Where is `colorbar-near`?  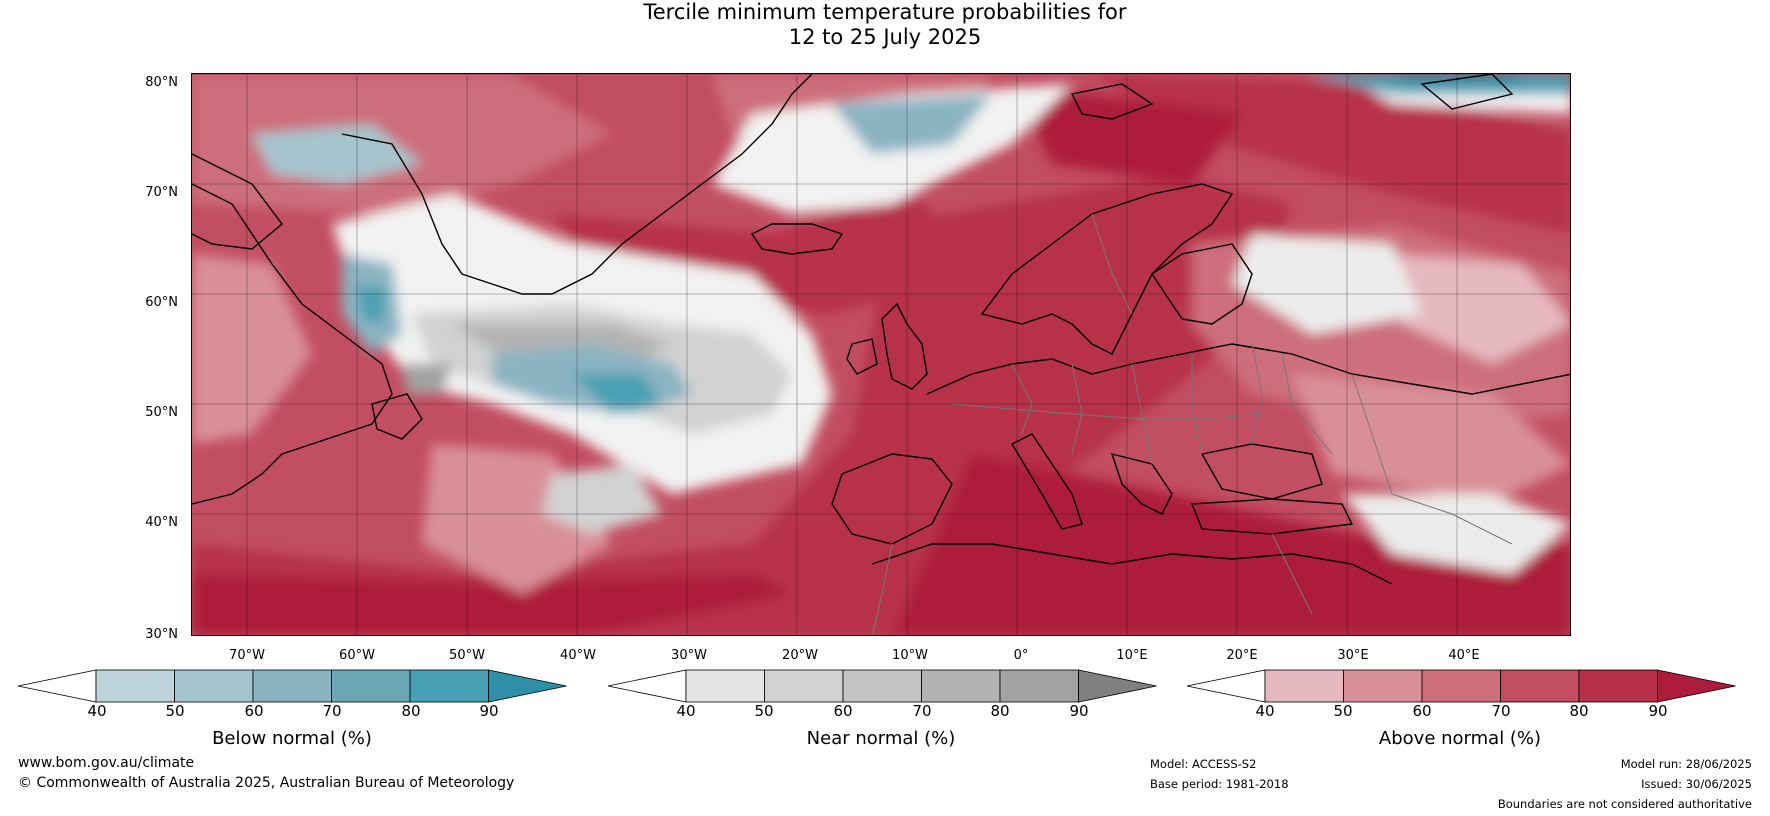
colorbar-near is located at coordinates (882, 686).